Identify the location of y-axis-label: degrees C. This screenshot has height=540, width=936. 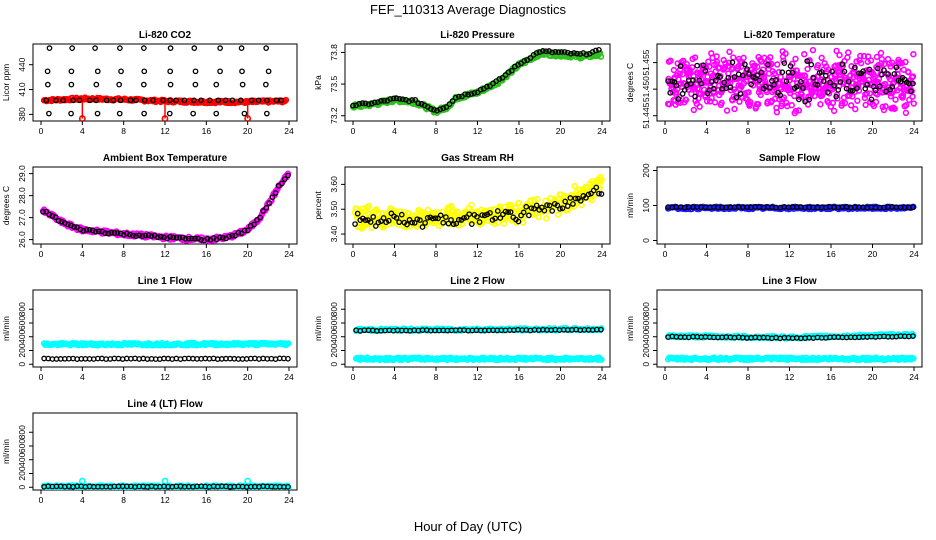
(6, 205).